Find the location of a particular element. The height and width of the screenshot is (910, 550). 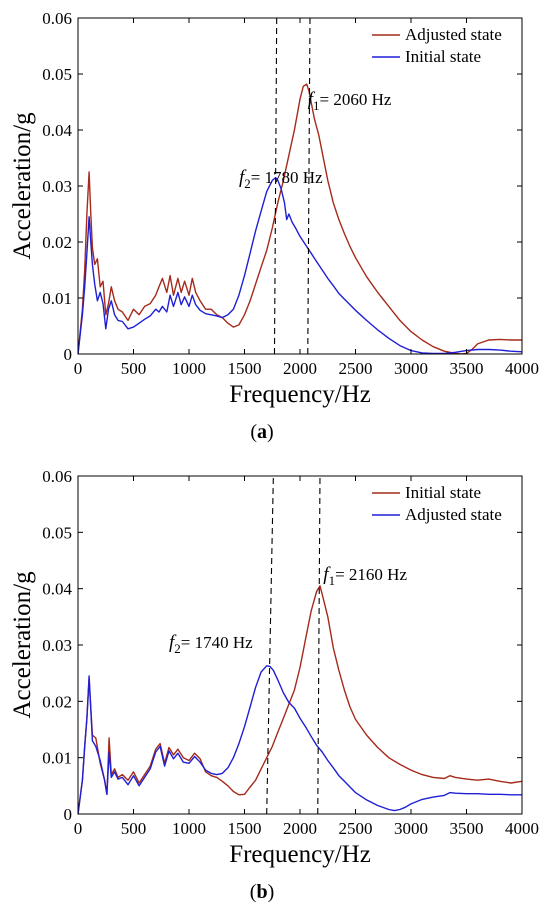

frequency-annotation: f2= 1780 Hz is located at coordinates (281, 179).